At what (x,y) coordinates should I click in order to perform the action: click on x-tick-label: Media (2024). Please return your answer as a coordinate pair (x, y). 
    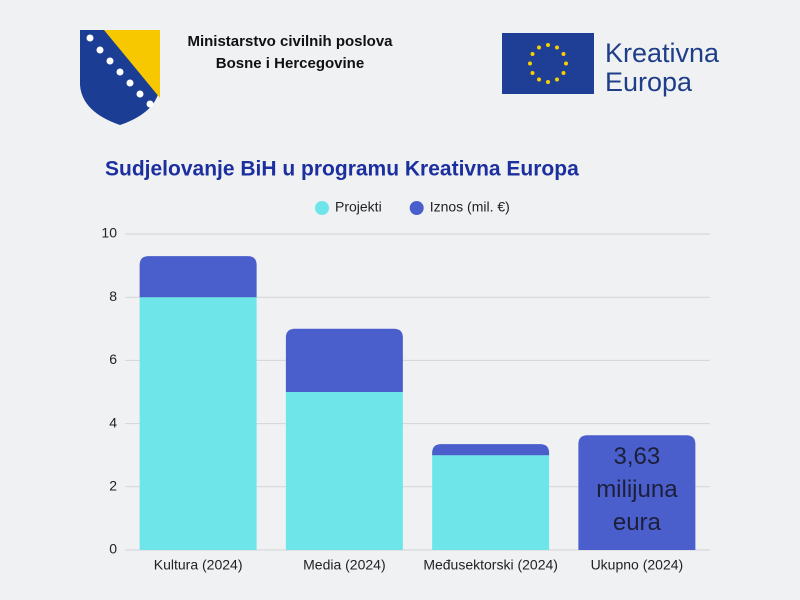
    Looking at the image, I should click on (344, 565).